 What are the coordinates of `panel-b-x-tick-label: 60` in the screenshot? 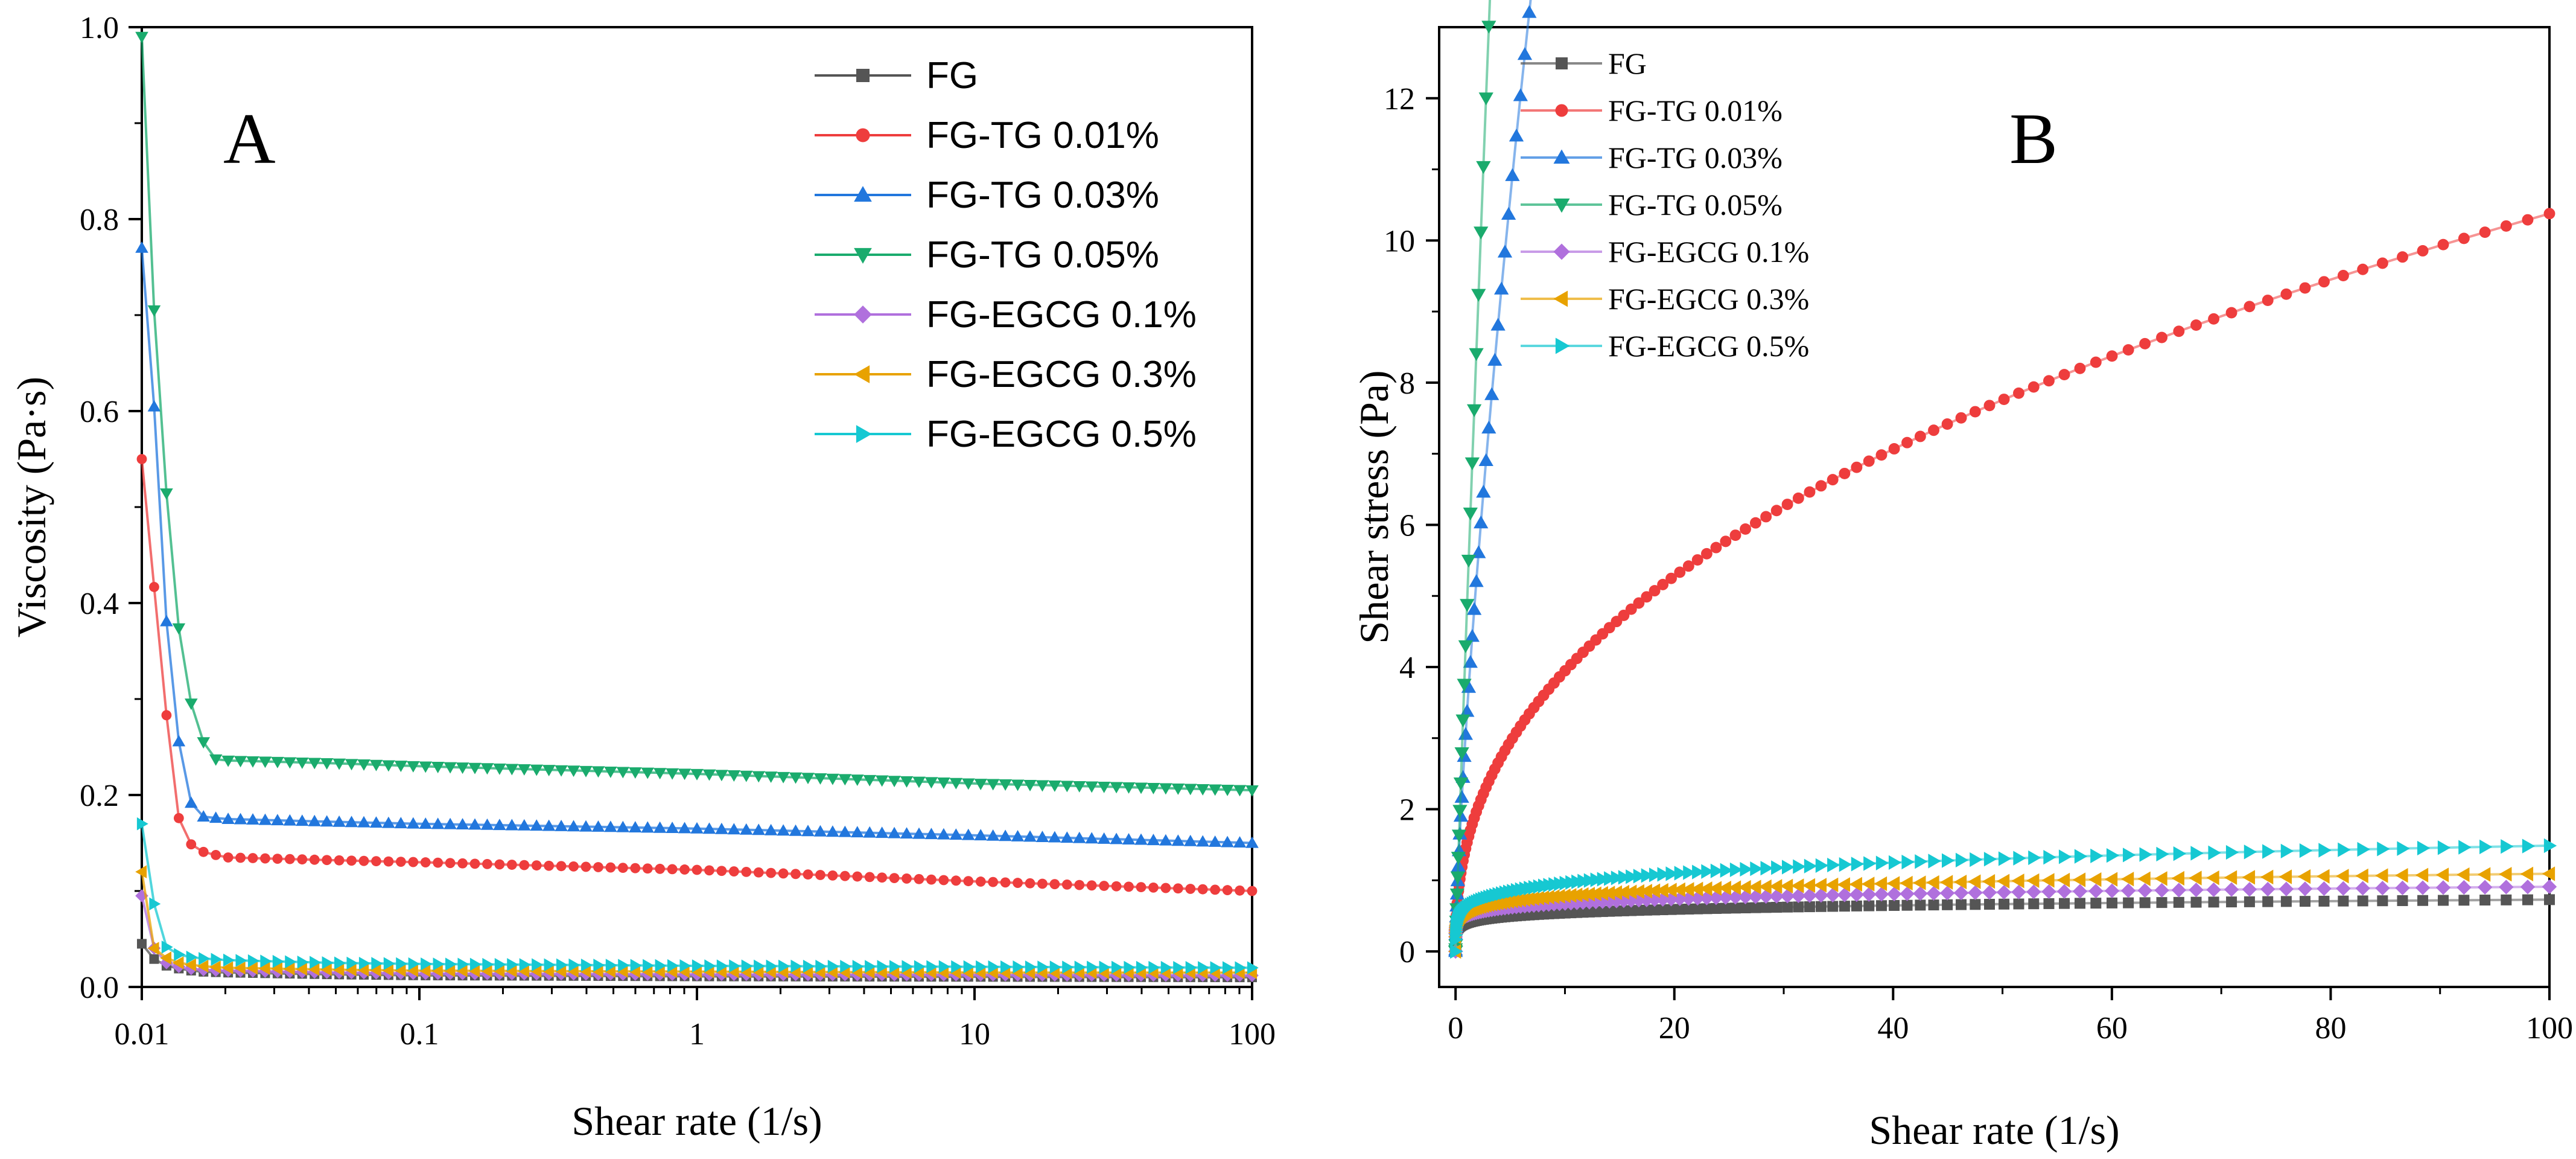 It's located at (2112, 1028).